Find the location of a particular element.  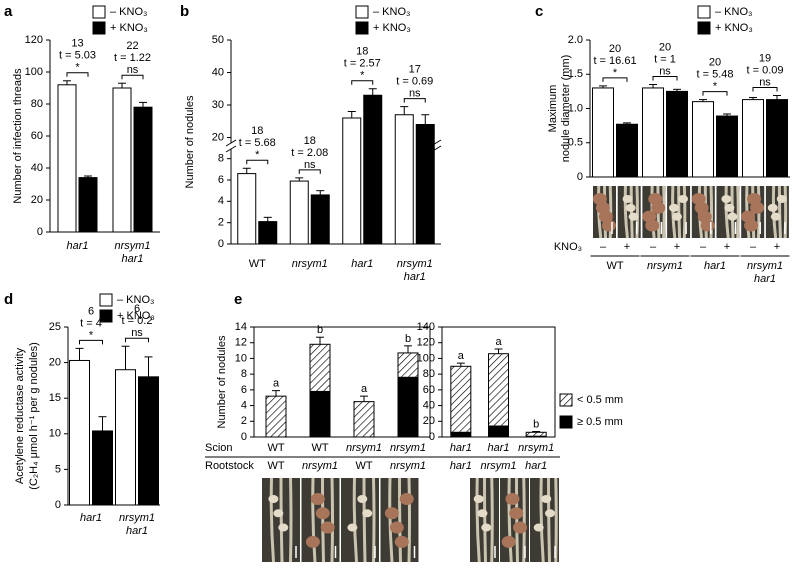

sample-size: 20 is located at coordinates (615, 49).